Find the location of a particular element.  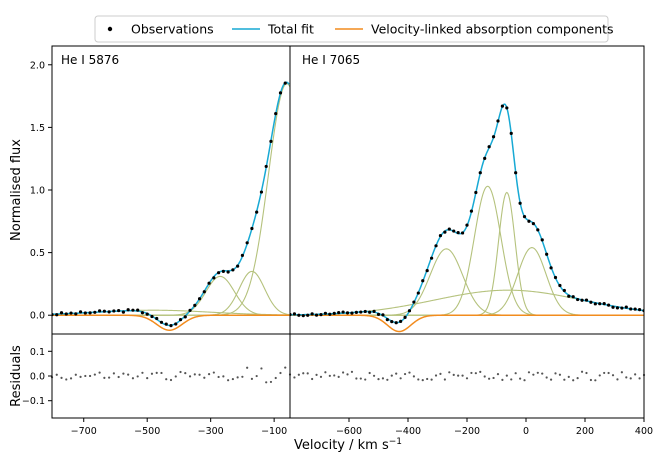

y-tick-label: 2.0 is located at coordinates (37, 65).